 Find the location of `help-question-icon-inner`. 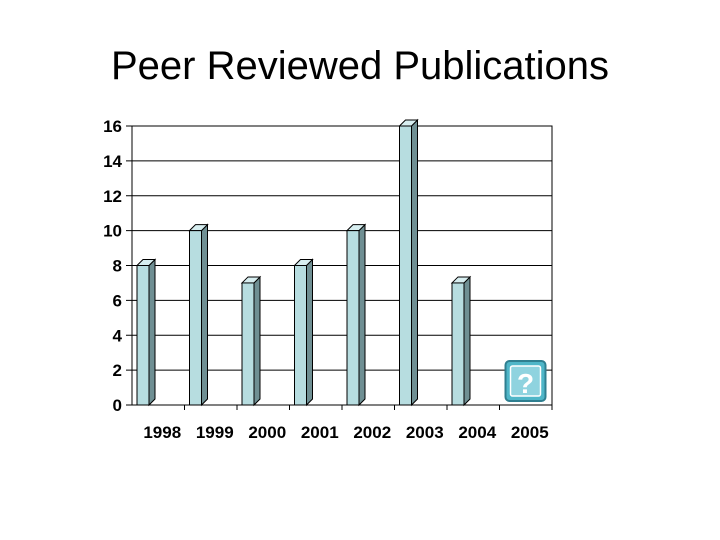

help-question-icon-inner is located at coordinates (525, 381).